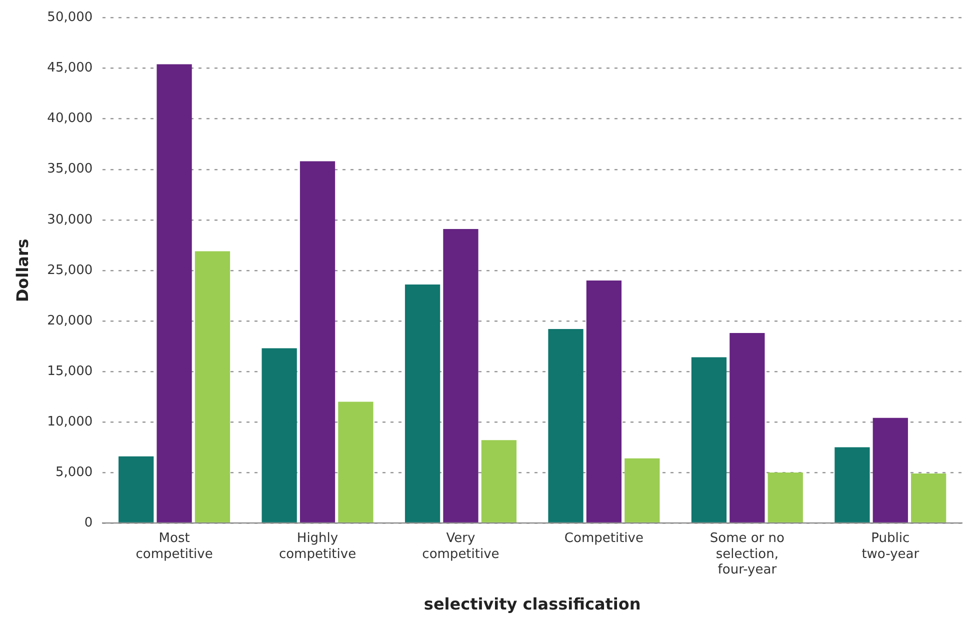 Image resolution: width=970 pixels, height=623 pixels. Describe the element at coordinates (747, 554) in the screenshot. I see `x-tick-label: Some or no selection, four-year` at that location.